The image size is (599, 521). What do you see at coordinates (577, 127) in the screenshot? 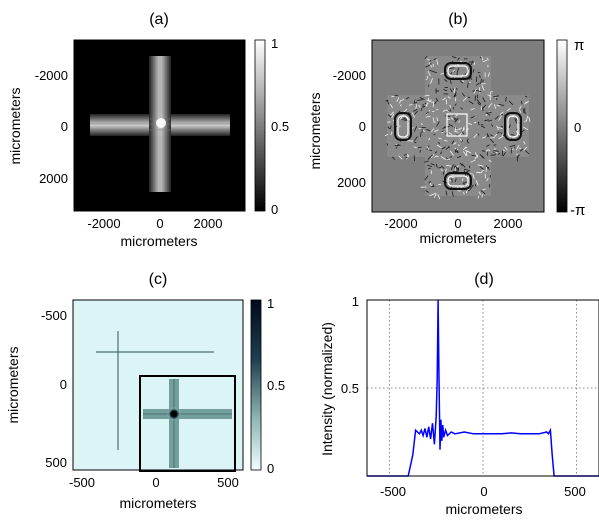
I see `panel-b-cbar-tick-1: 0` at bounding box center [577, 127].